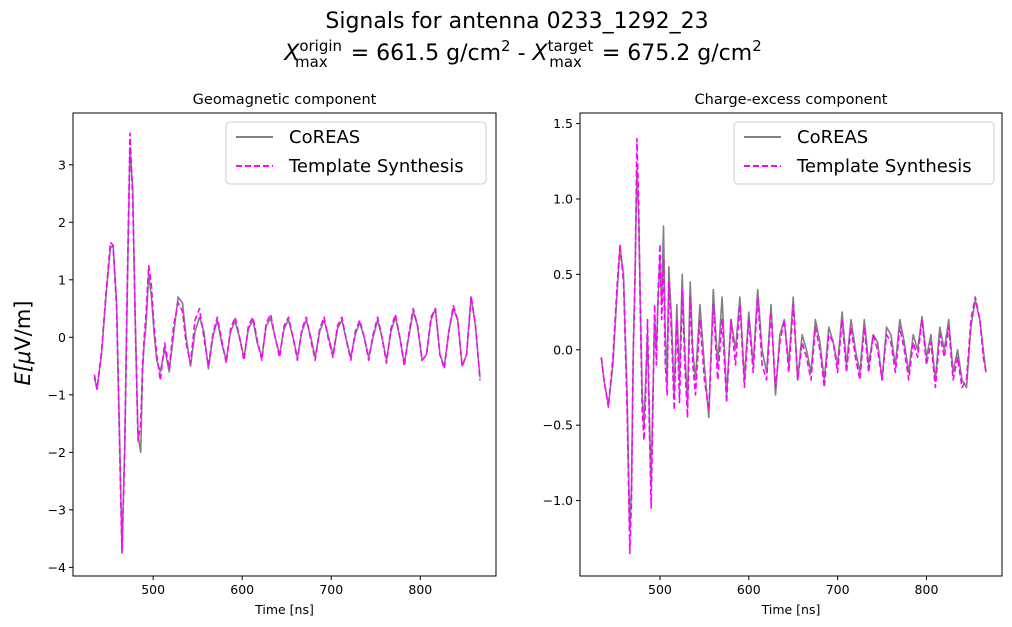  What do you see at coordinates (757, 46) in the screenshot?
I see `xmax-exp-target: 2` at bounding box center [757, 46].